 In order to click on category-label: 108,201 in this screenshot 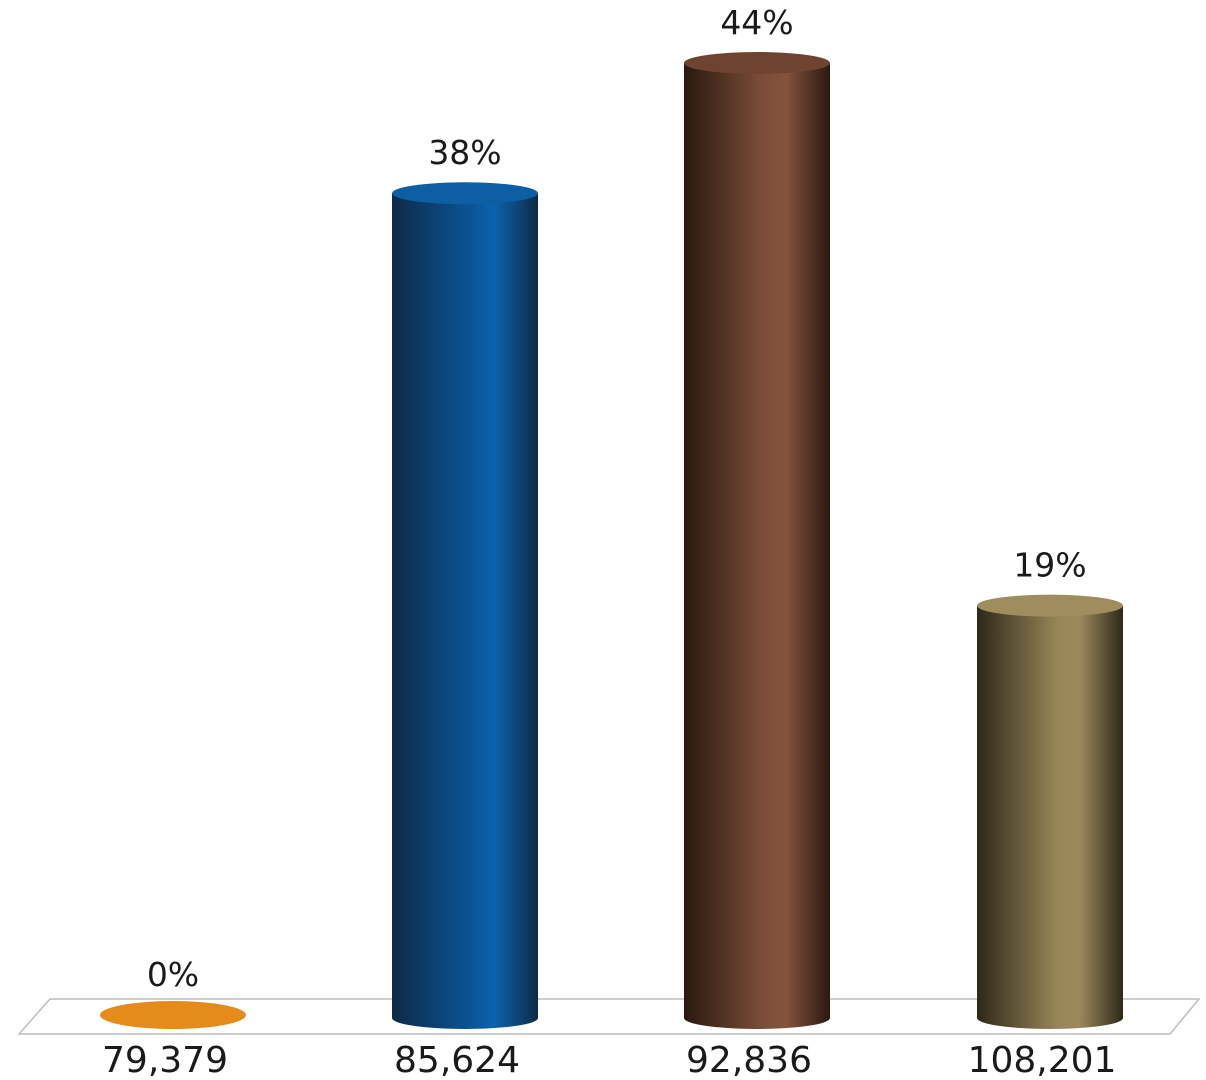, I will do `click(1042, 1060)`.